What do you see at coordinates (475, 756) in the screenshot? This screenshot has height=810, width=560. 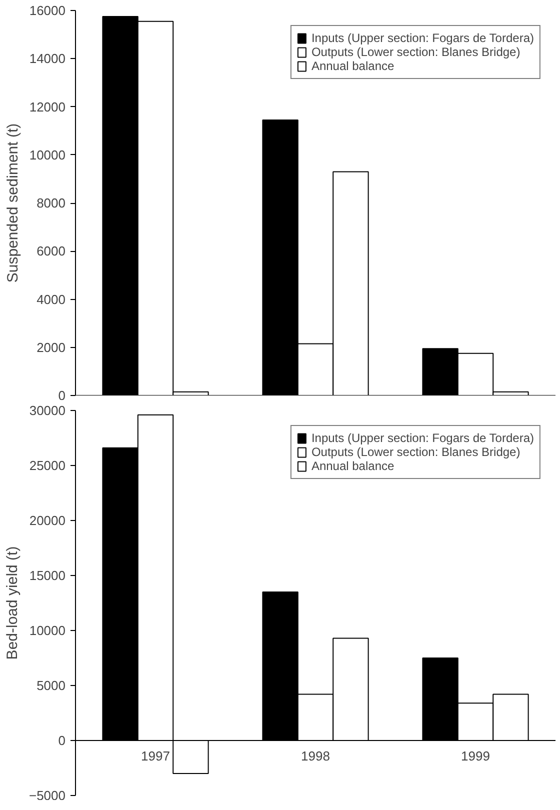 I see `x-tick-label: 1999` at bounding box center [475, 756].